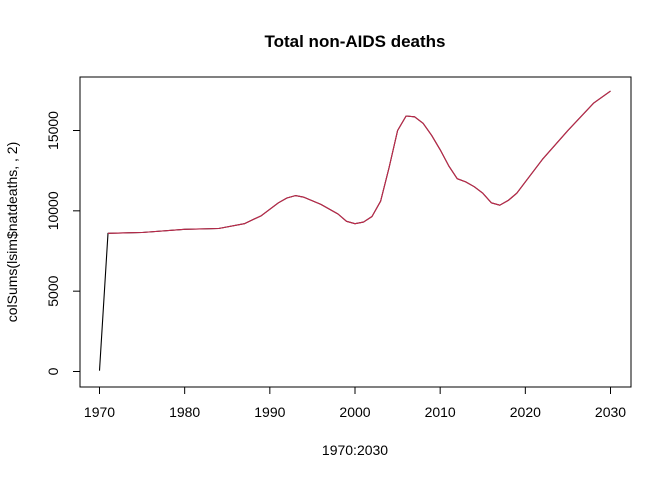 This screenshot has height=480, width=672. What do you see at coordinates (269, 412) in the screenshot?
I see `x-tick-label: 1990` at bounding box center [269, 412].